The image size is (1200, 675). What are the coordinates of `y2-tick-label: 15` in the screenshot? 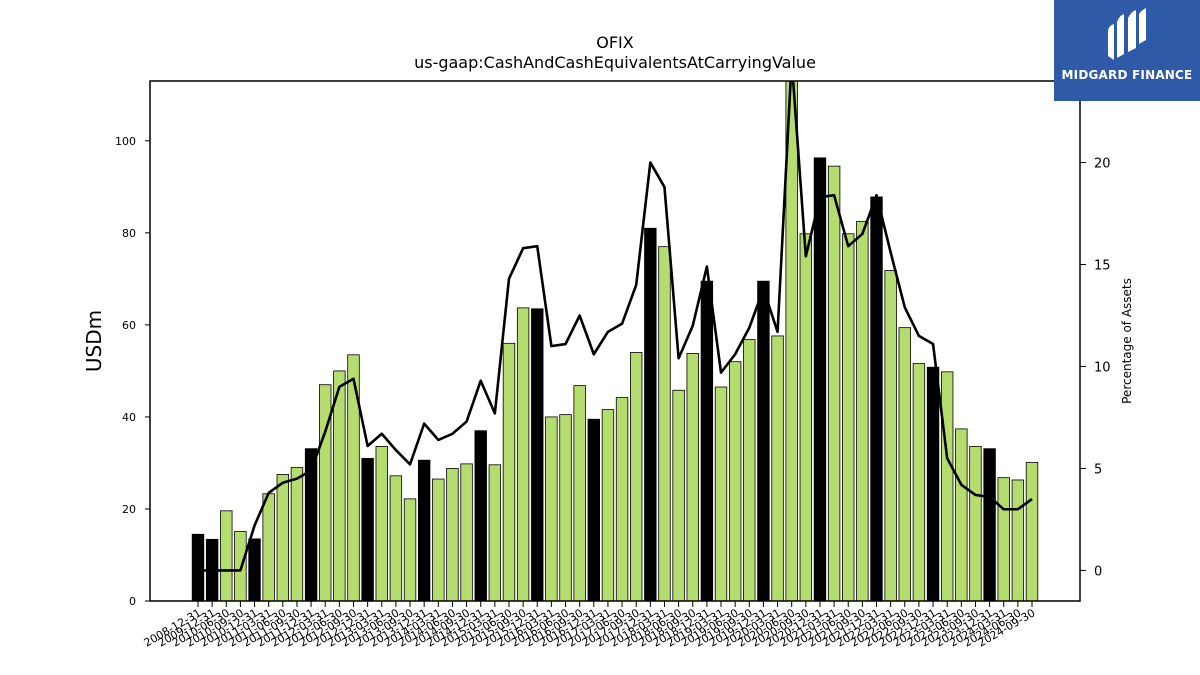 It's located at (1102, 266).